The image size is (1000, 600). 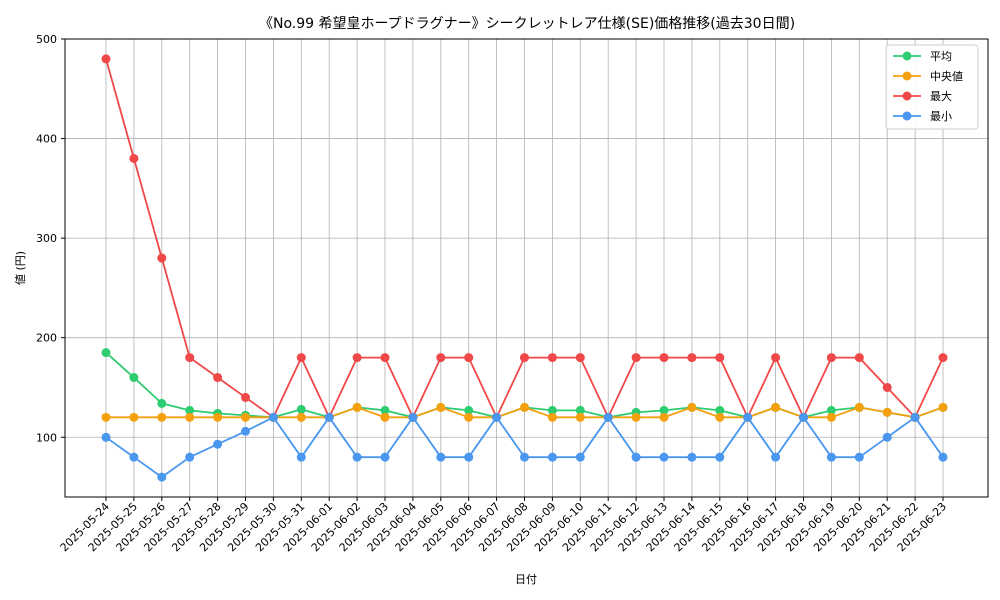 I want to click on legend-label: 最小, so click(x=941, y=116).